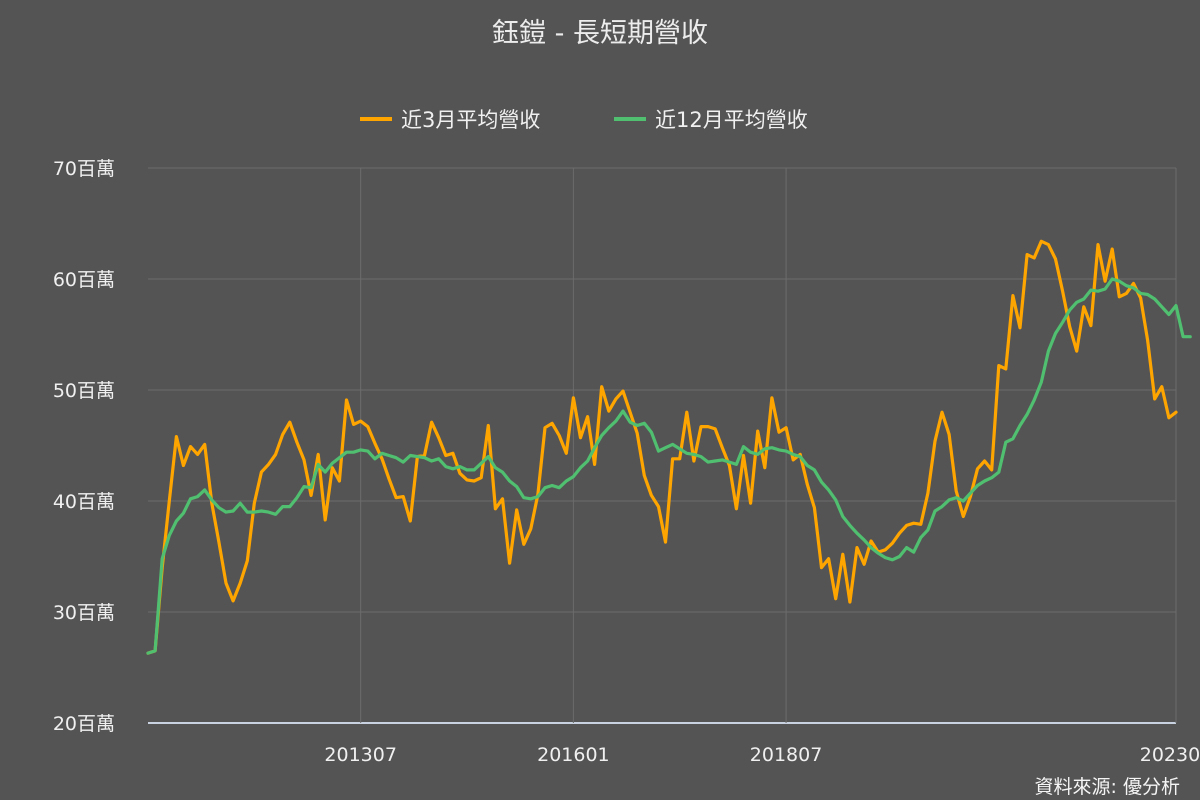  I want to click on x-tick-label: 201807, so click(786, 755).